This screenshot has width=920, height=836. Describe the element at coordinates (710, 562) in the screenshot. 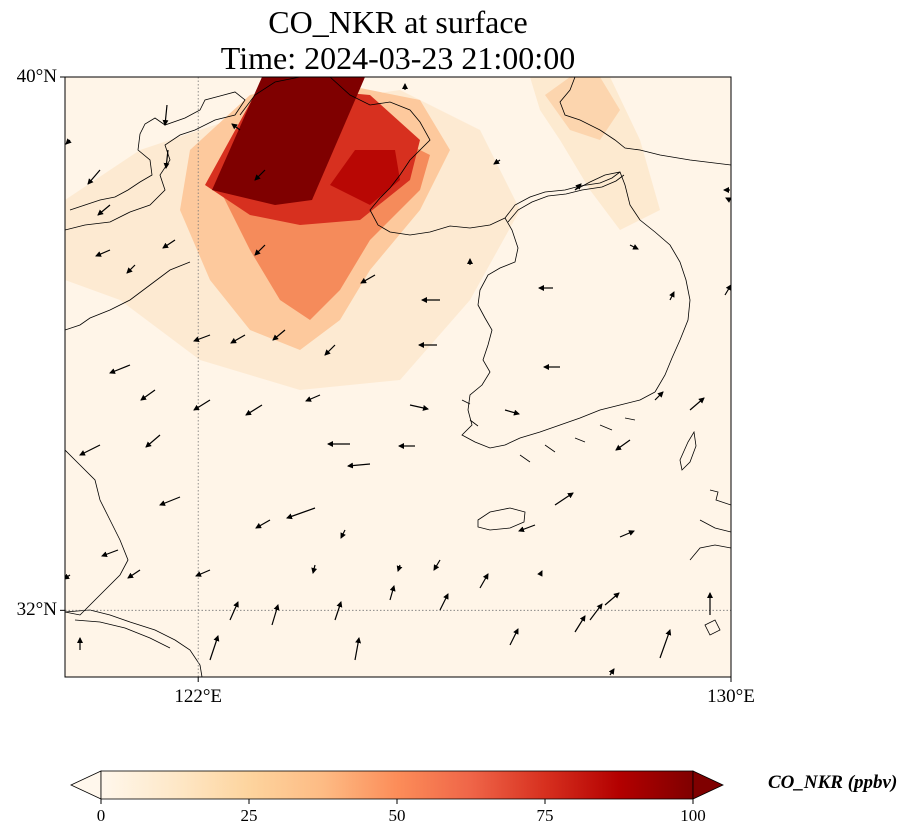

I see `kyushu-coast` at that location.